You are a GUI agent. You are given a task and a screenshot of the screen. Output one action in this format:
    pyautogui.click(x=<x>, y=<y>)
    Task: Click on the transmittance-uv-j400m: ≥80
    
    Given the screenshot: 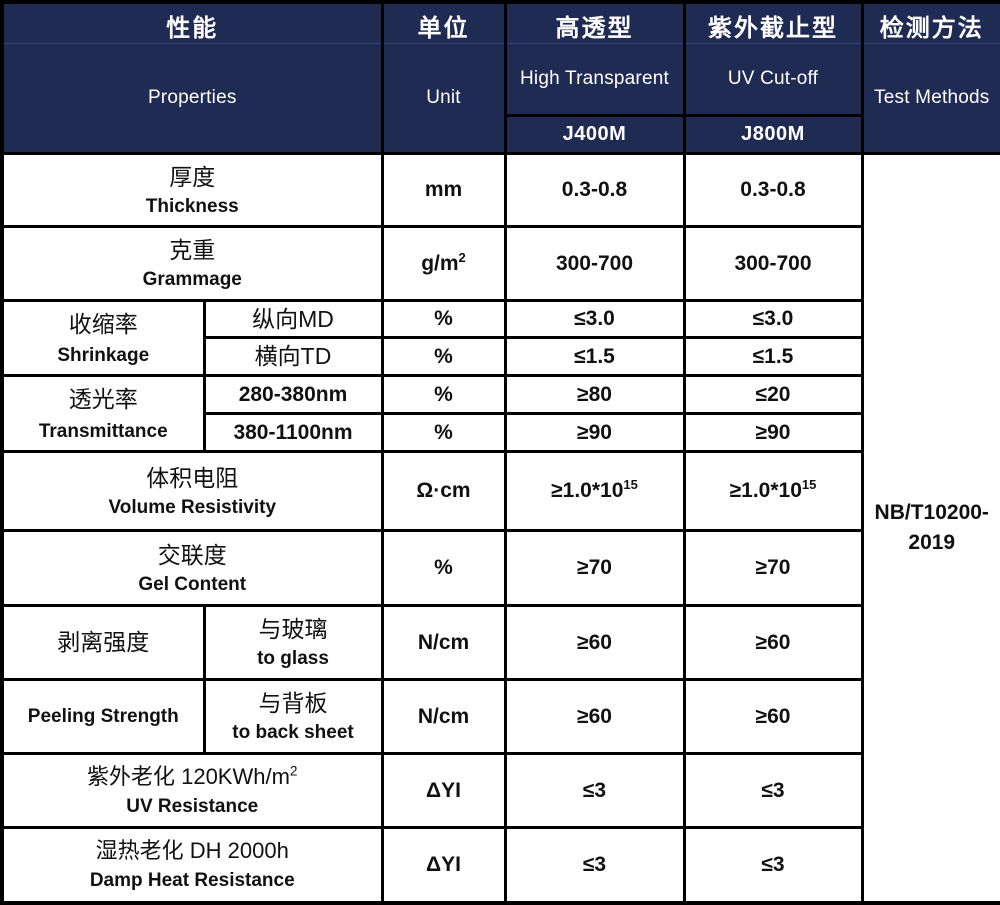 What is the action you would take?
    pyautogui.click(x=594, y=394)
    